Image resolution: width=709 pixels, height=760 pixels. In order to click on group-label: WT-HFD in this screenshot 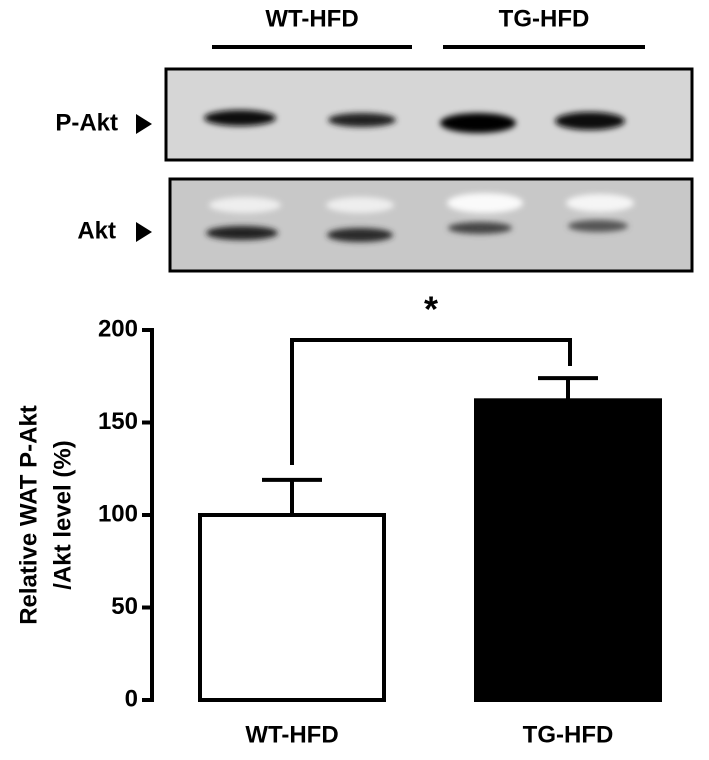, I will do `click(311, 18)`.